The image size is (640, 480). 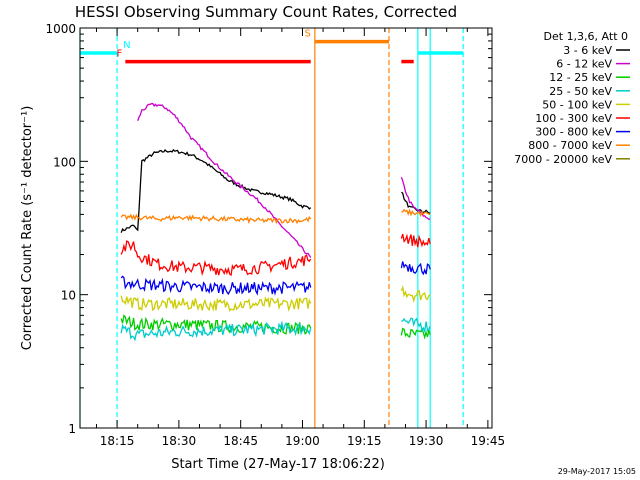 I want to click on x-tick-label: 19:00, so click(x=302, y=441).